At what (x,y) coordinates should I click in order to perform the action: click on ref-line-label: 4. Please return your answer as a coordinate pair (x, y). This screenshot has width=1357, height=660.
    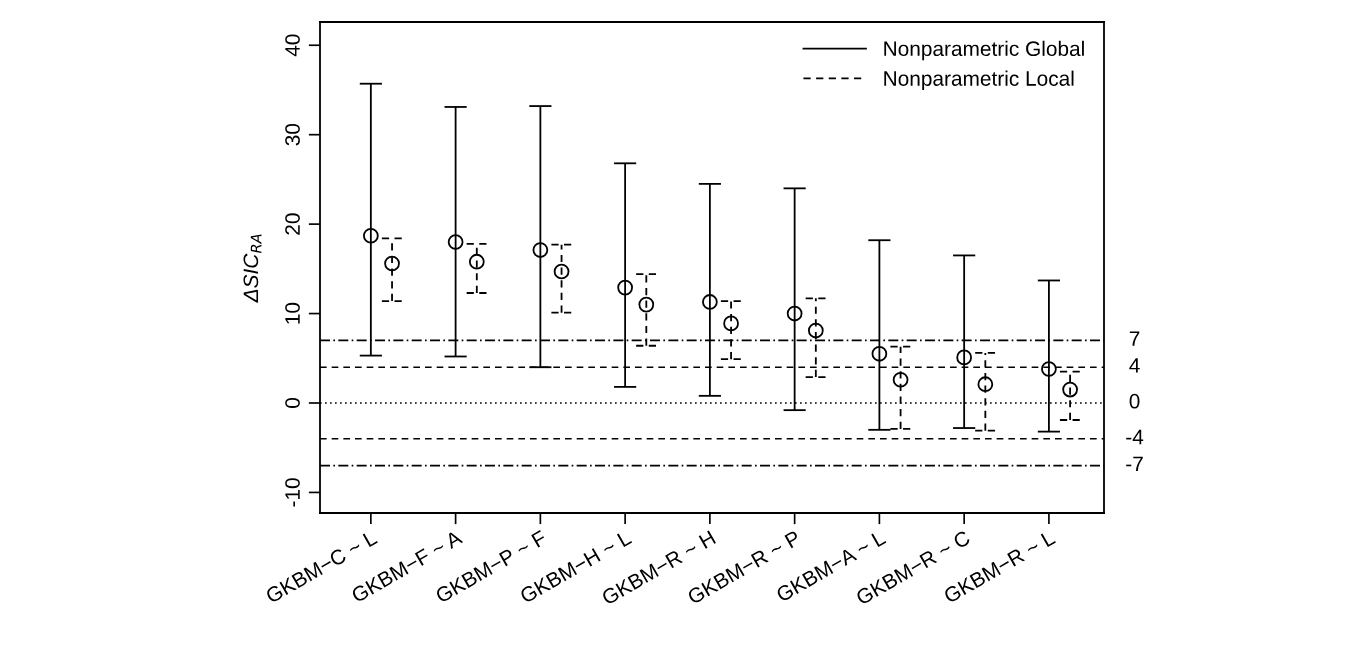
    Looking at the image, I should click on (1134, 365).